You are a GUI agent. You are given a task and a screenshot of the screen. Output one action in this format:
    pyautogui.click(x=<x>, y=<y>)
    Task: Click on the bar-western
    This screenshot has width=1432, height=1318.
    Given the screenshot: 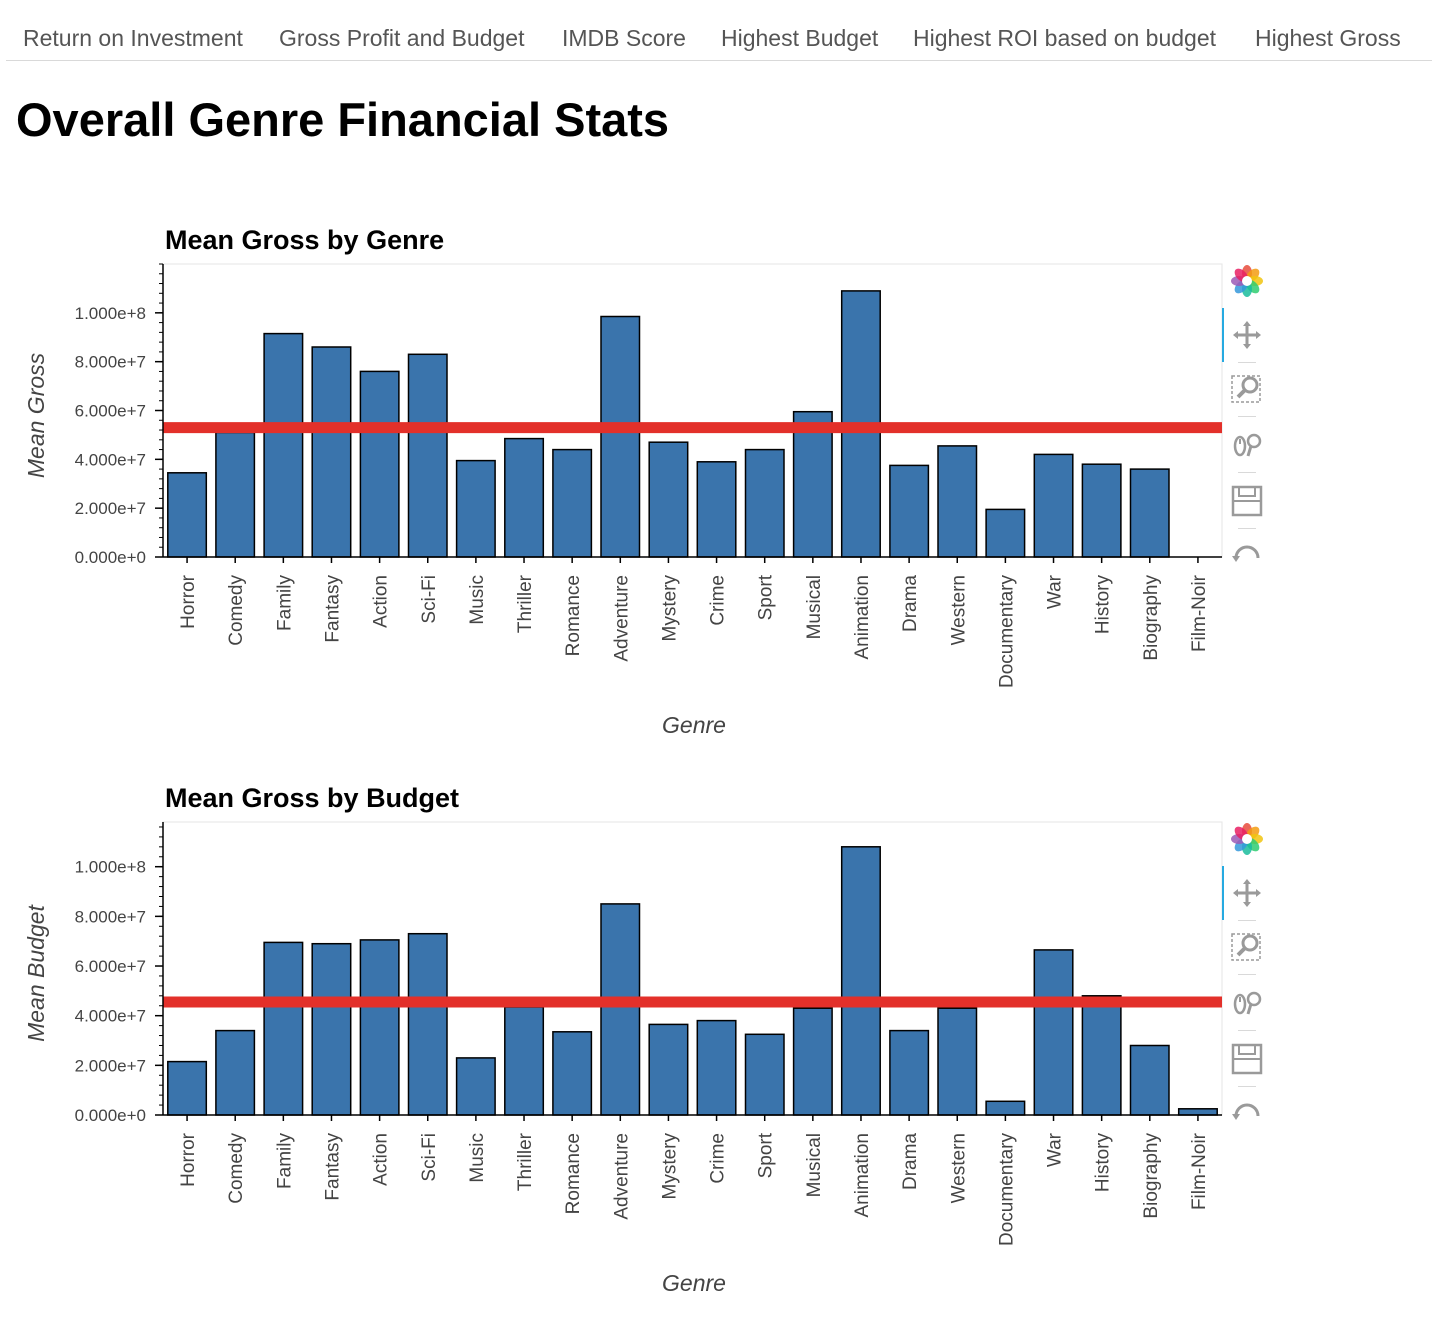 What is the action you would take?
    pyautogui.click(x=957, y=501)
    